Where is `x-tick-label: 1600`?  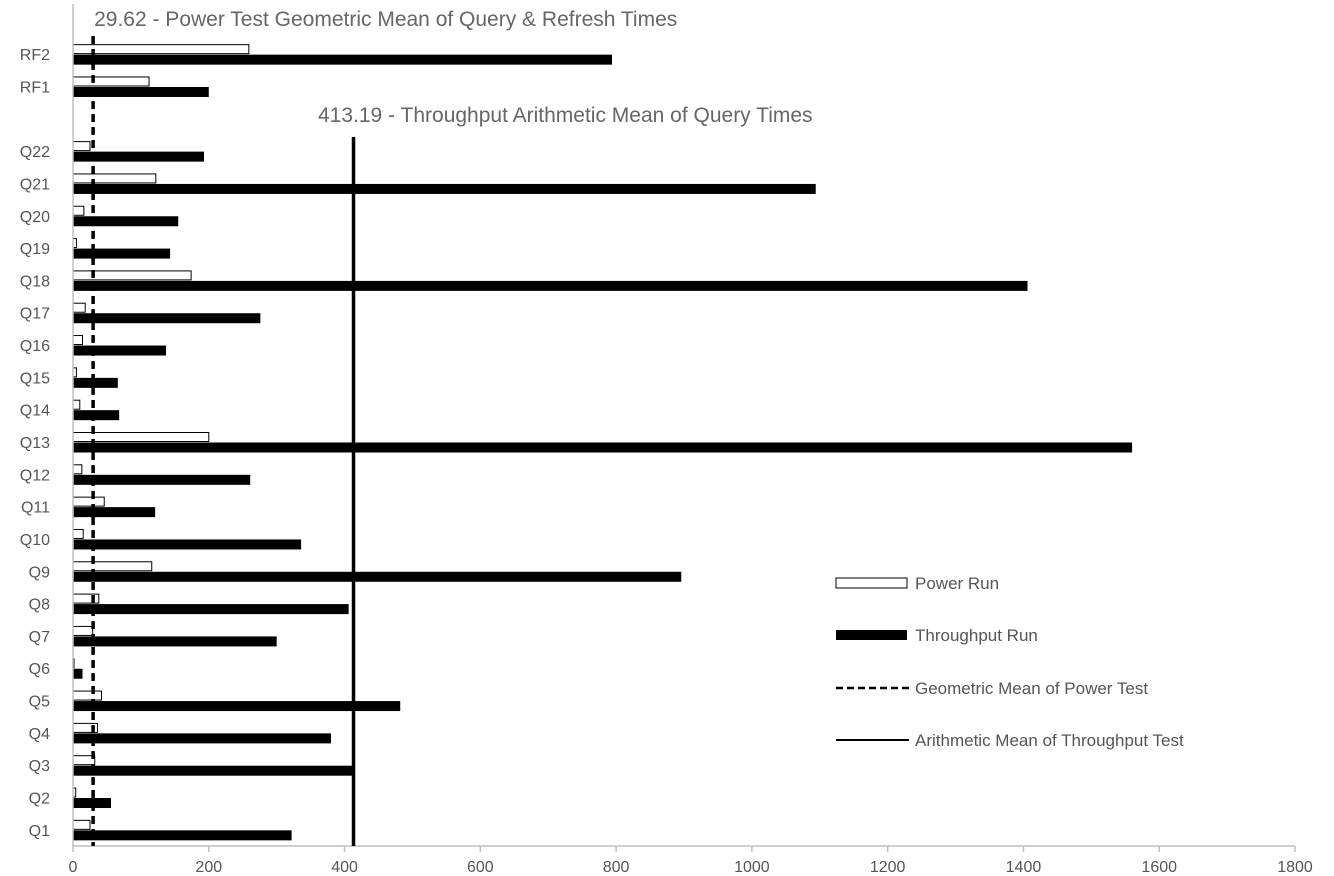 x-tick-label: 1600 is located at coordinates (1159, 867).